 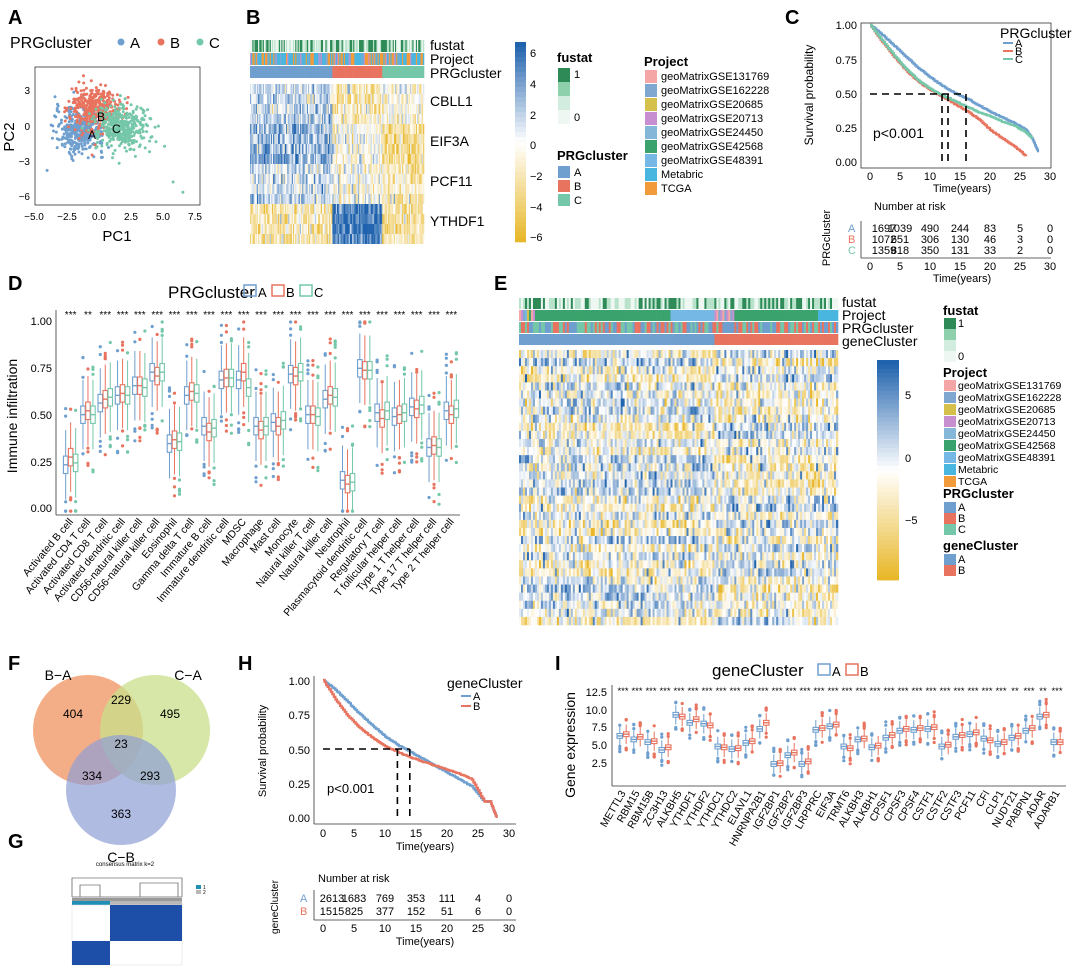 What do you see at coordinates (846, 129) in the screenshot?
I see `km-c-ytick: 0.25` at bounding box center [846, 129].